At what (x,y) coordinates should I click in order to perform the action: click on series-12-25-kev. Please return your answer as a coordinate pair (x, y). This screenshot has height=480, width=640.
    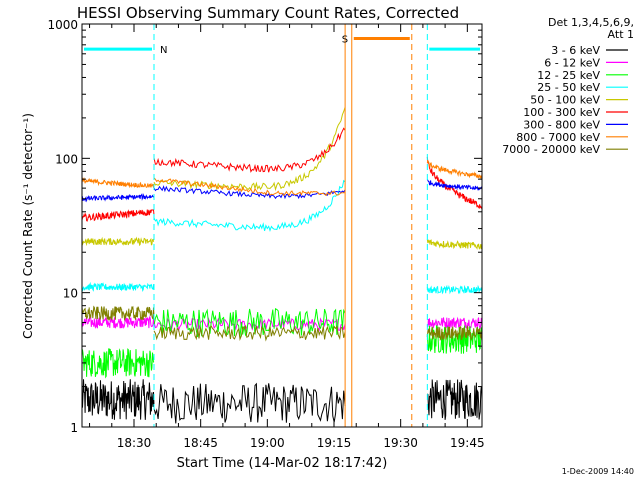
    Looking at the image, I should click on (282, 343).